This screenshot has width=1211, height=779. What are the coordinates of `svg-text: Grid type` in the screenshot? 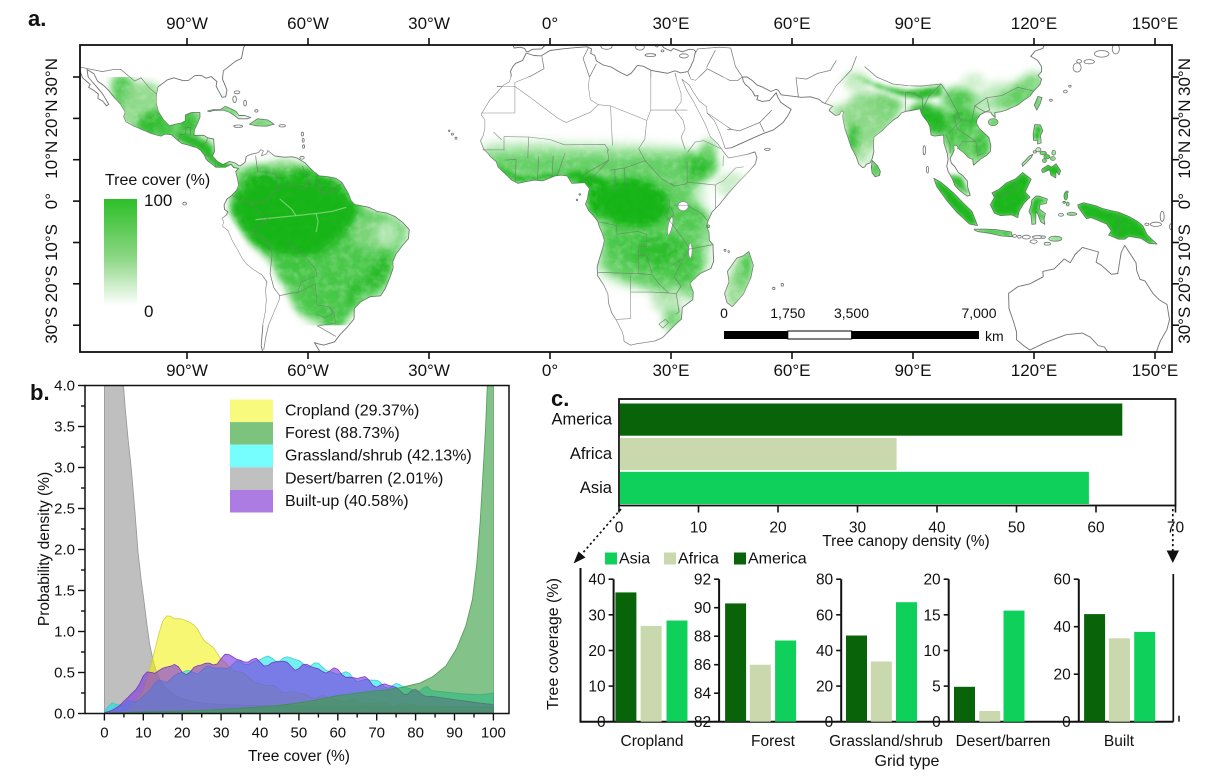 It's located at (907, 761).